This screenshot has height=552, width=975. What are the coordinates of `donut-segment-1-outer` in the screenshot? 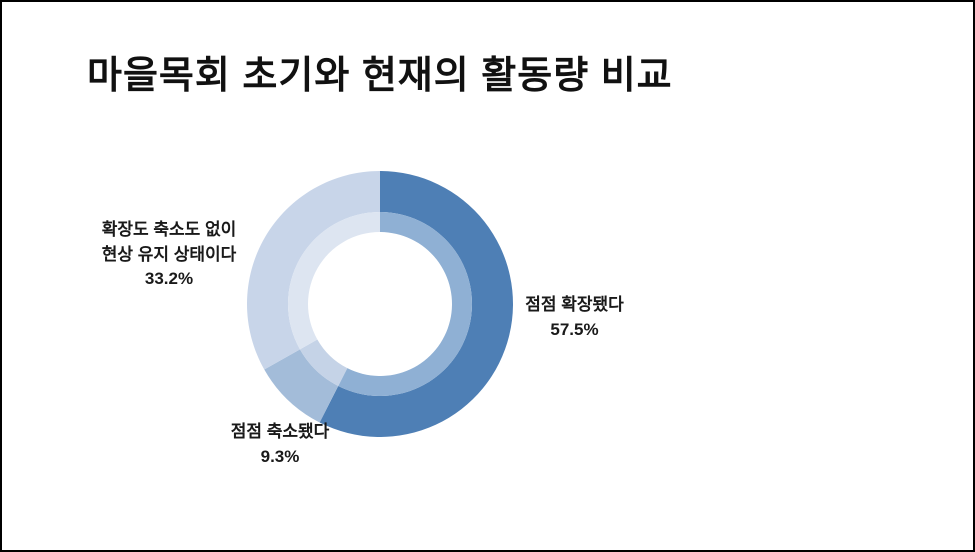 It's located at (301, 386).